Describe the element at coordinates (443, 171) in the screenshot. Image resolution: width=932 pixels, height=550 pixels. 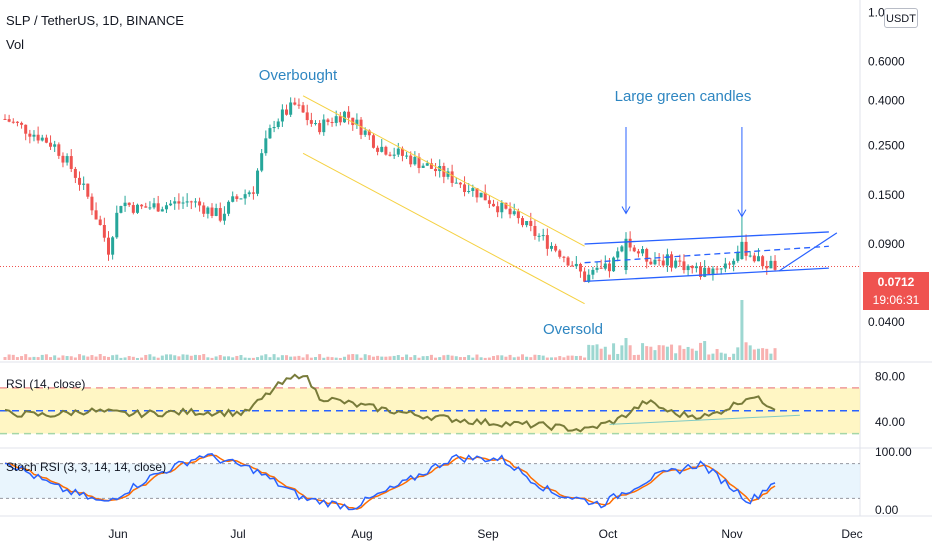
I see `down-channel-upper` at that location.